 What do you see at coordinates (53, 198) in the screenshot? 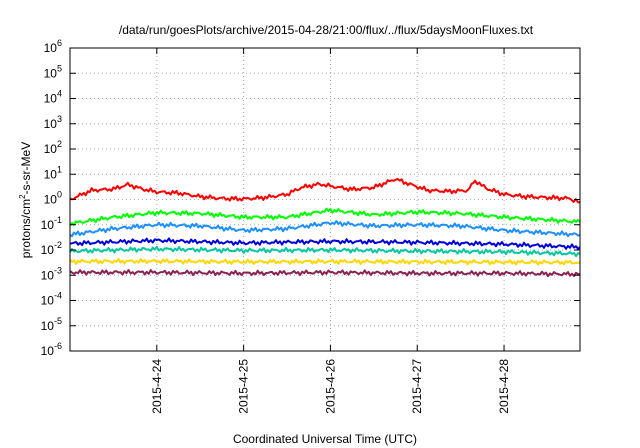
I see `y-tick-label: 10⁰` at bounding box center [53, 198].